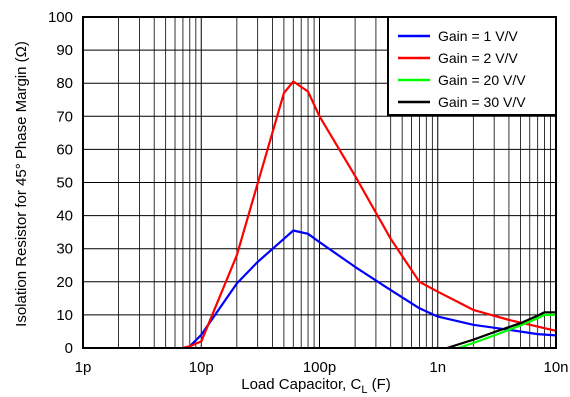 This screenshot has height=397, width=570. What do you see at coordinates (478, 58) in the screenshot?
I see `legend-label: Gain = 2 V/V` at bounding box center [478, 58].